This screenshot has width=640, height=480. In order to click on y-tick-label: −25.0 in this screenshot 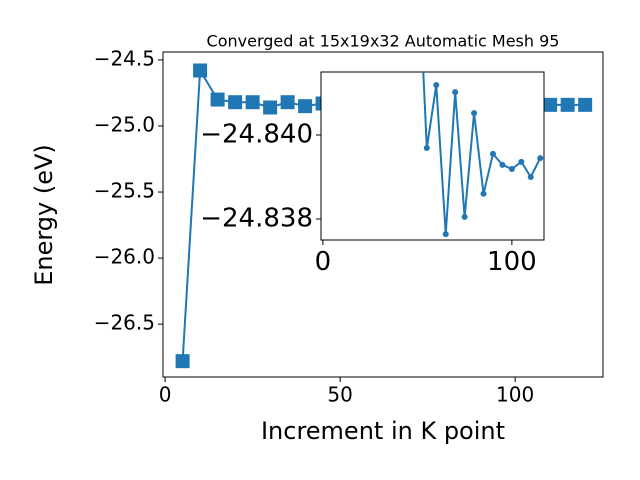, I will do `click(124, 124)`.